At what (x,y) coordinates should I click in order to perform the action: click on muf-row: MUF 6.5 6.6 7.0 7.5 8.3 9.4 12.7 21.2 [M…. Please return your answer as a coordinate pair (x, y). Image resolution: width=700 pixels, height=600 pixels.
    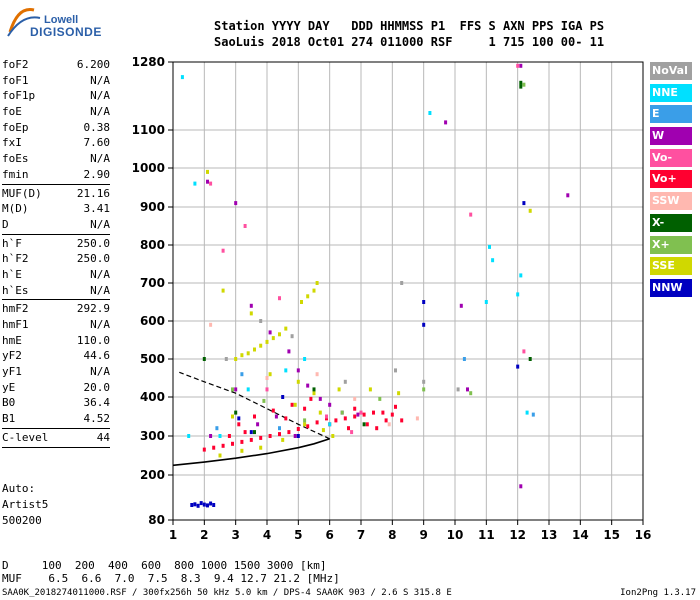
    Looking at the image, I should click on (171, 578).